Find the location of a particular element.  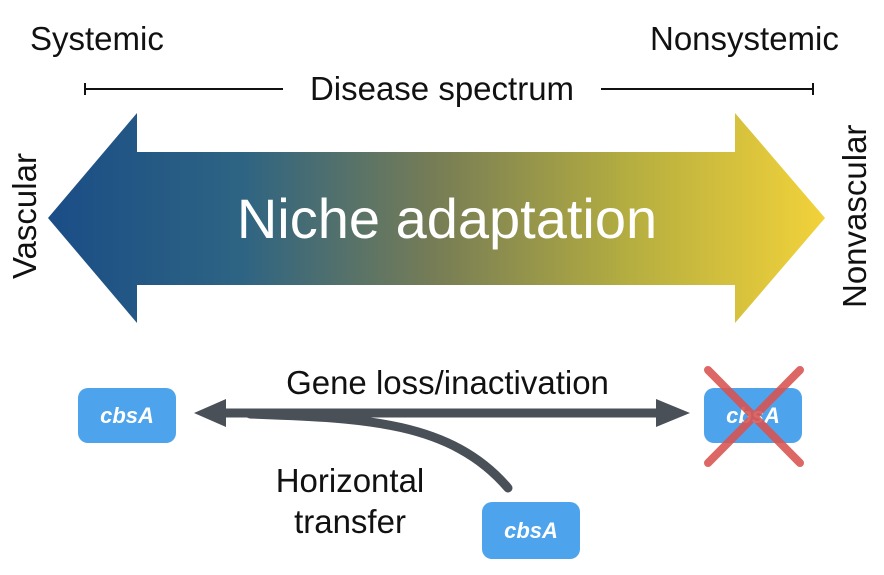

gene-loss-label: Gene loss/inactivation is located at coordinates (447, 382).